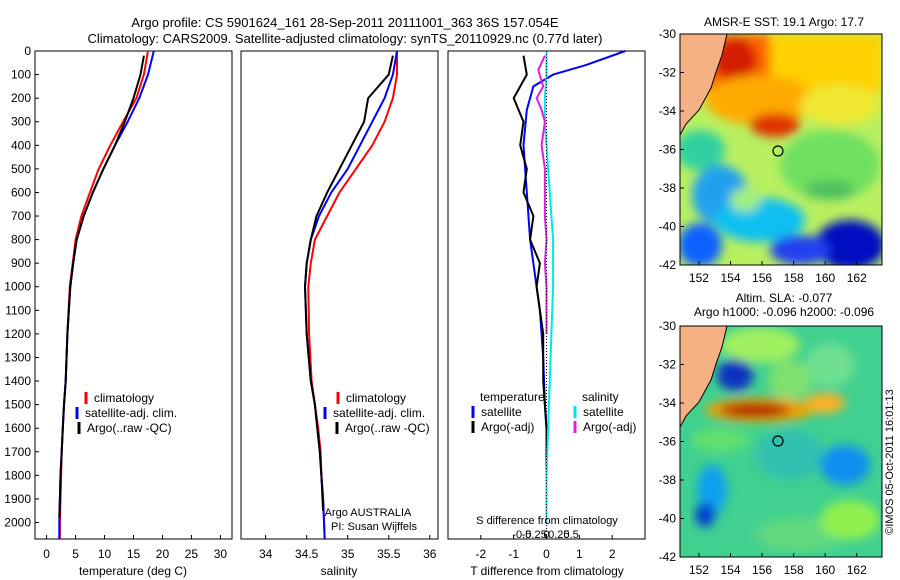 The image size is (900, 580). Describe the element at coordinates (521, 535) in the screenshot. I see `s-tick-label: -0.5` at that location.